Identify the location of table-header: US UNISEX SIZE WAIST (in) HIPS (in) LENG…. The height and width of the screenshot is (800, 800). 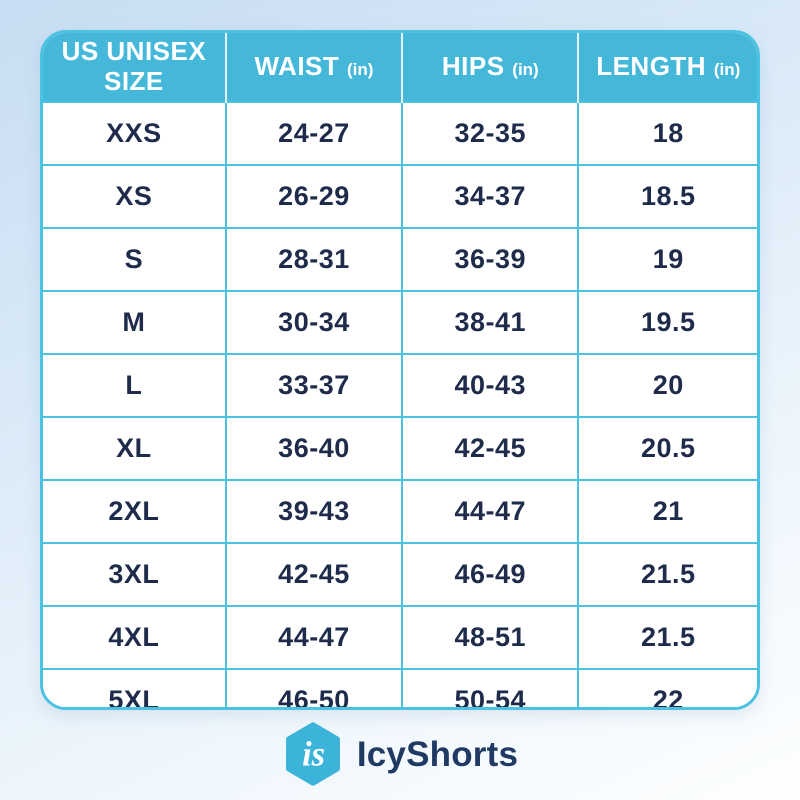
(400, 67).